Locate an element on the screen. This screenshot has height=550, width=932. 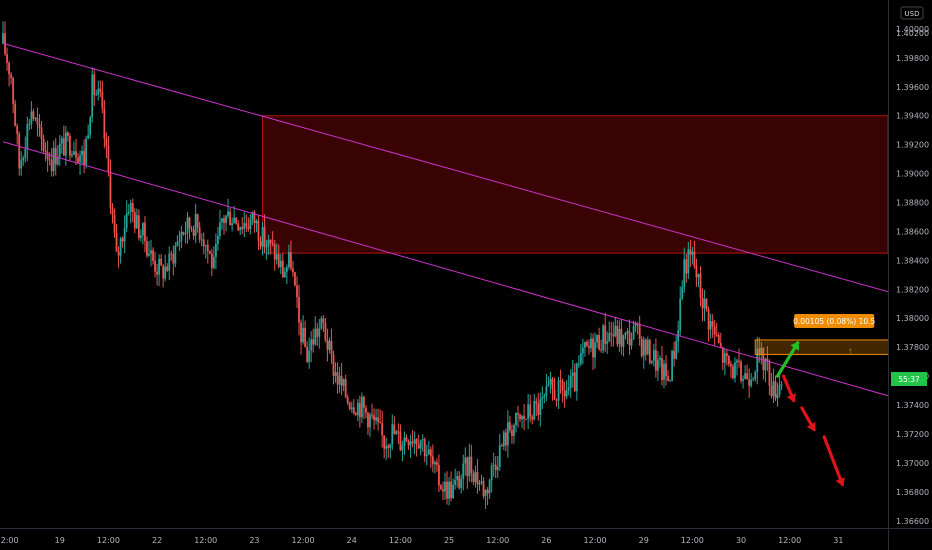
position-tool: 0.00105 (0.08%) 10.5 ↑ is located at coordinates (826, 334).